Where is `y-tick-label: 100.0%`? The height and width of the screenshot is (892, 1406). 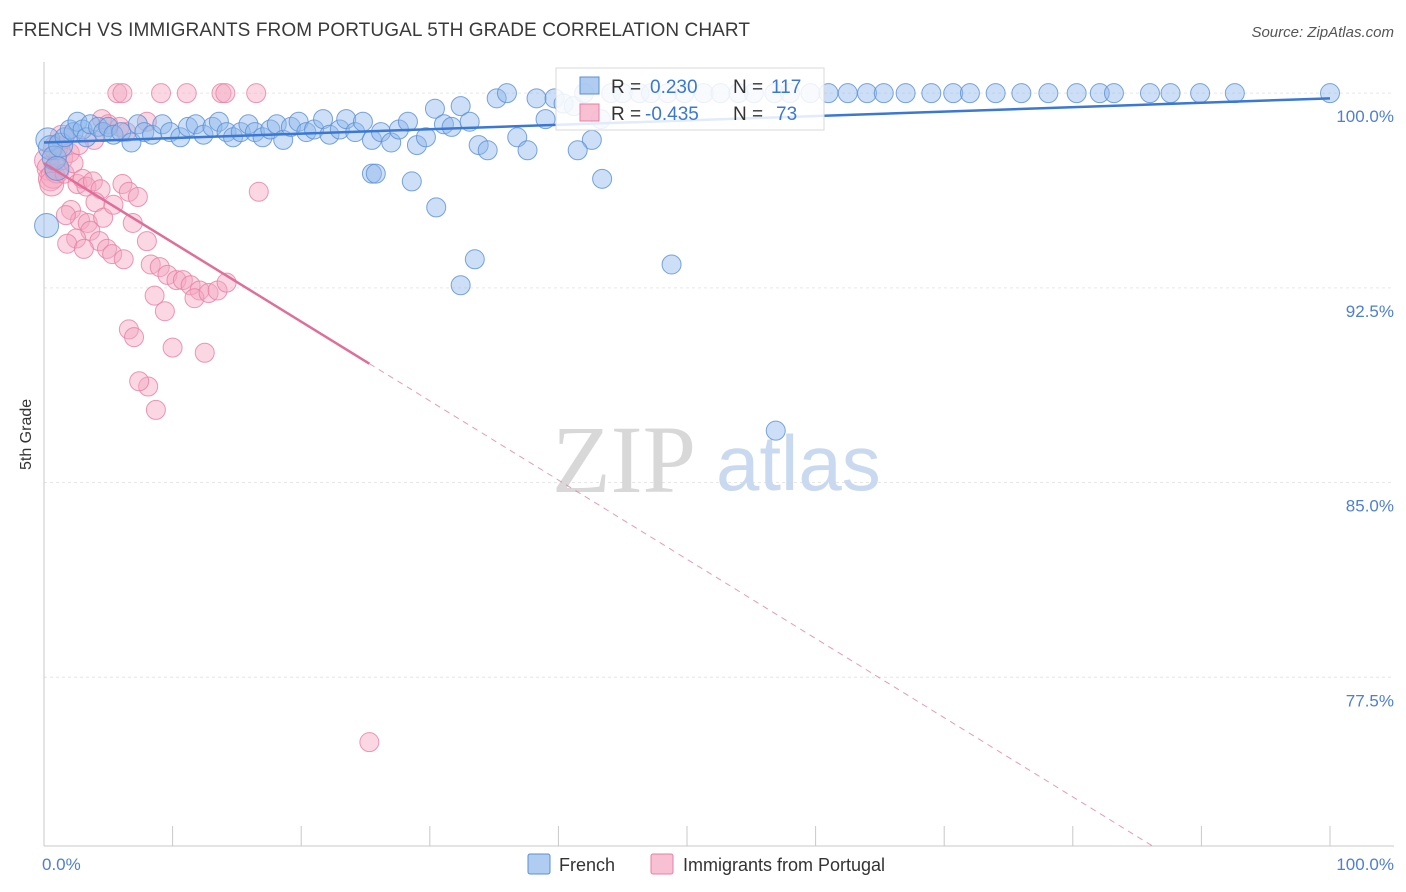
y-tick-label: 100.0% is located at coordinates (1365, 116).